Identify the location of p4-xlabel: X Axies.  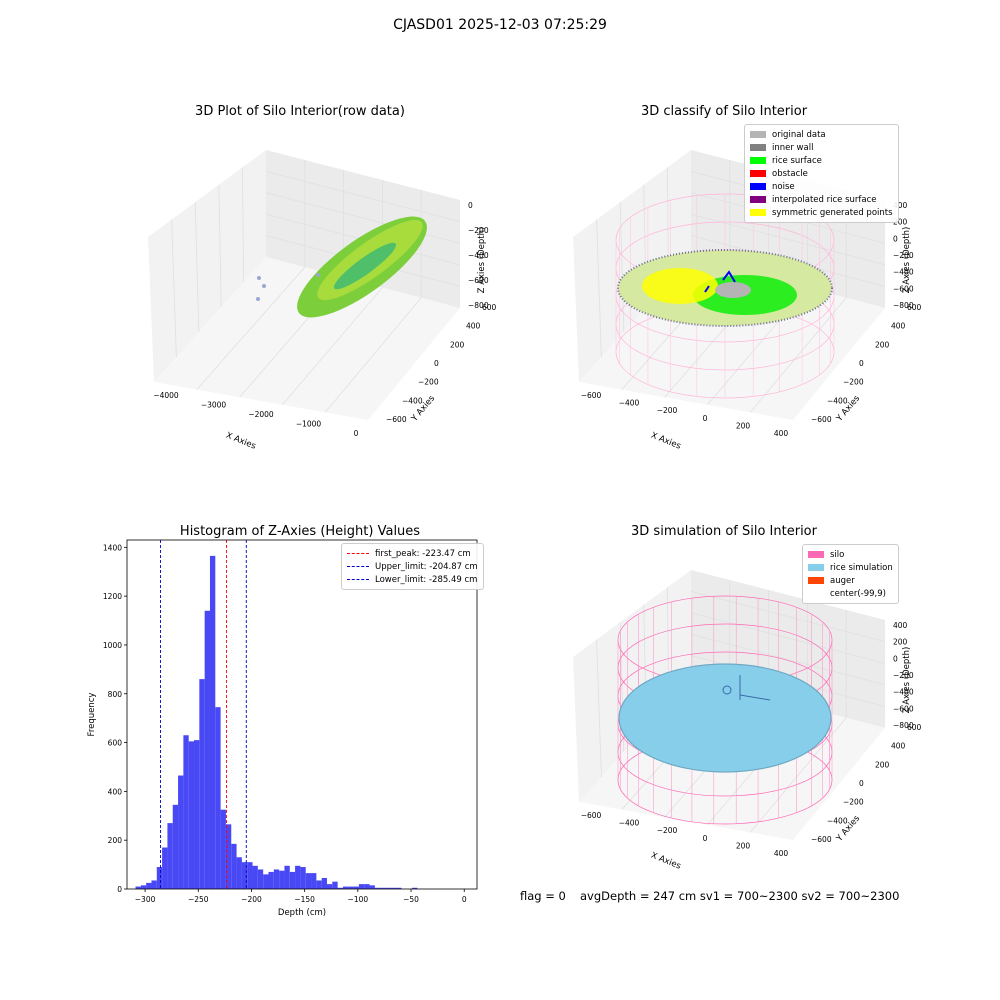
(665, 861).